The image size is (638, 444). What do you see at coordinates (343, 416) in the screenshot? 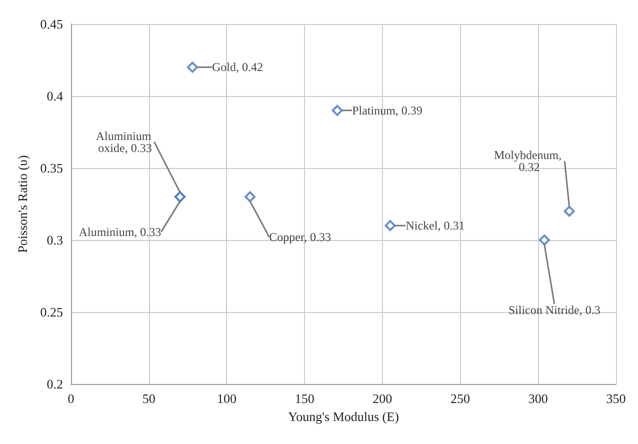
I see `x-axis-title: Young's Modulus (E)` at bounding box center [343, 416].